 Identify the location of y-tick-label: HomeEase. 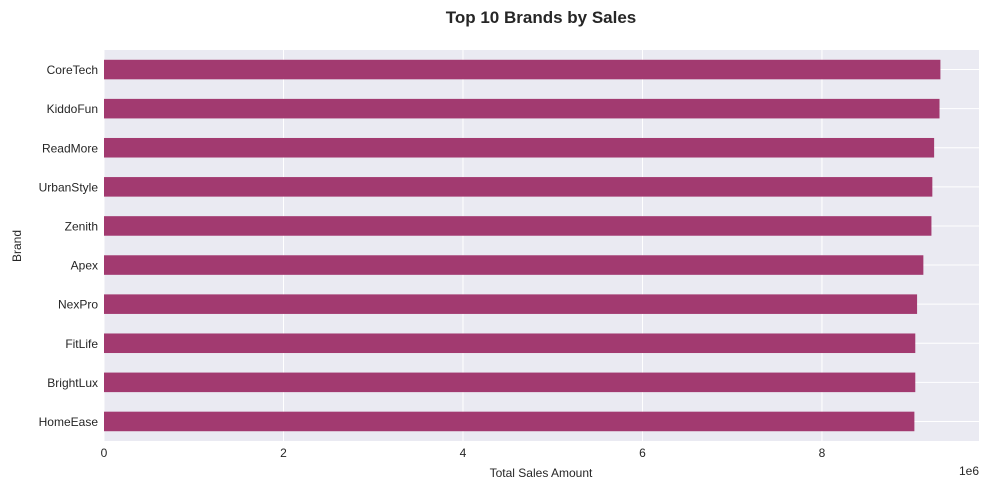
(69, 422).